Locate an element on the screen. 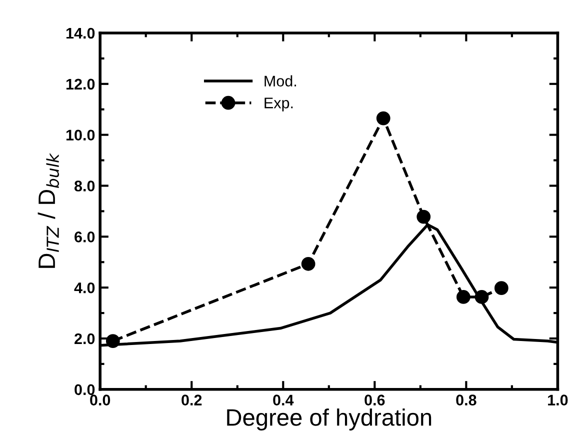  x-axis-title: Degree of hydration is located at coordinates (329, 419).